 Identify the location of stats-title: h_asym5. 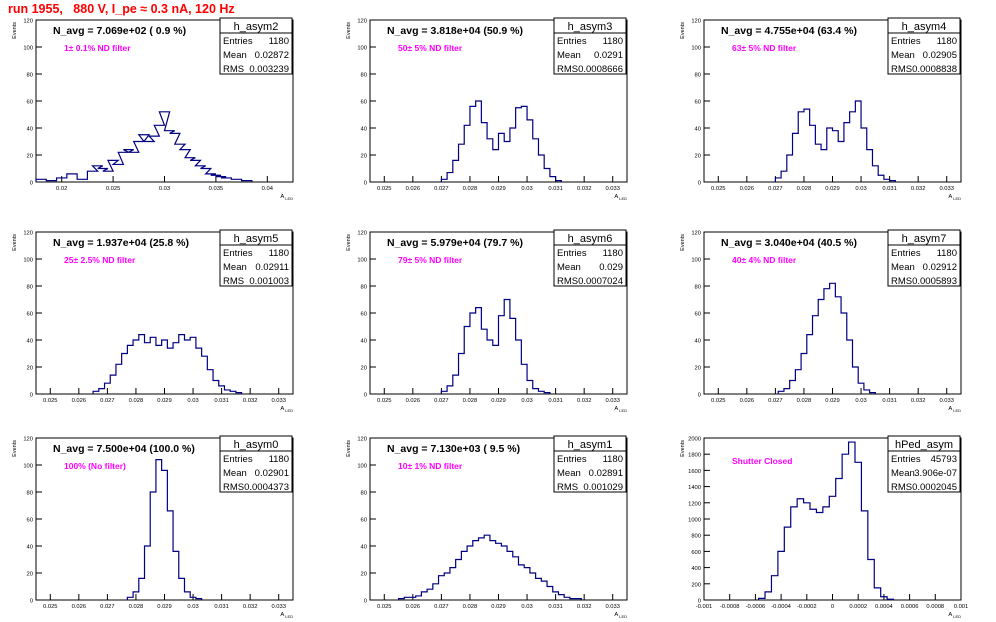
(256, 239).